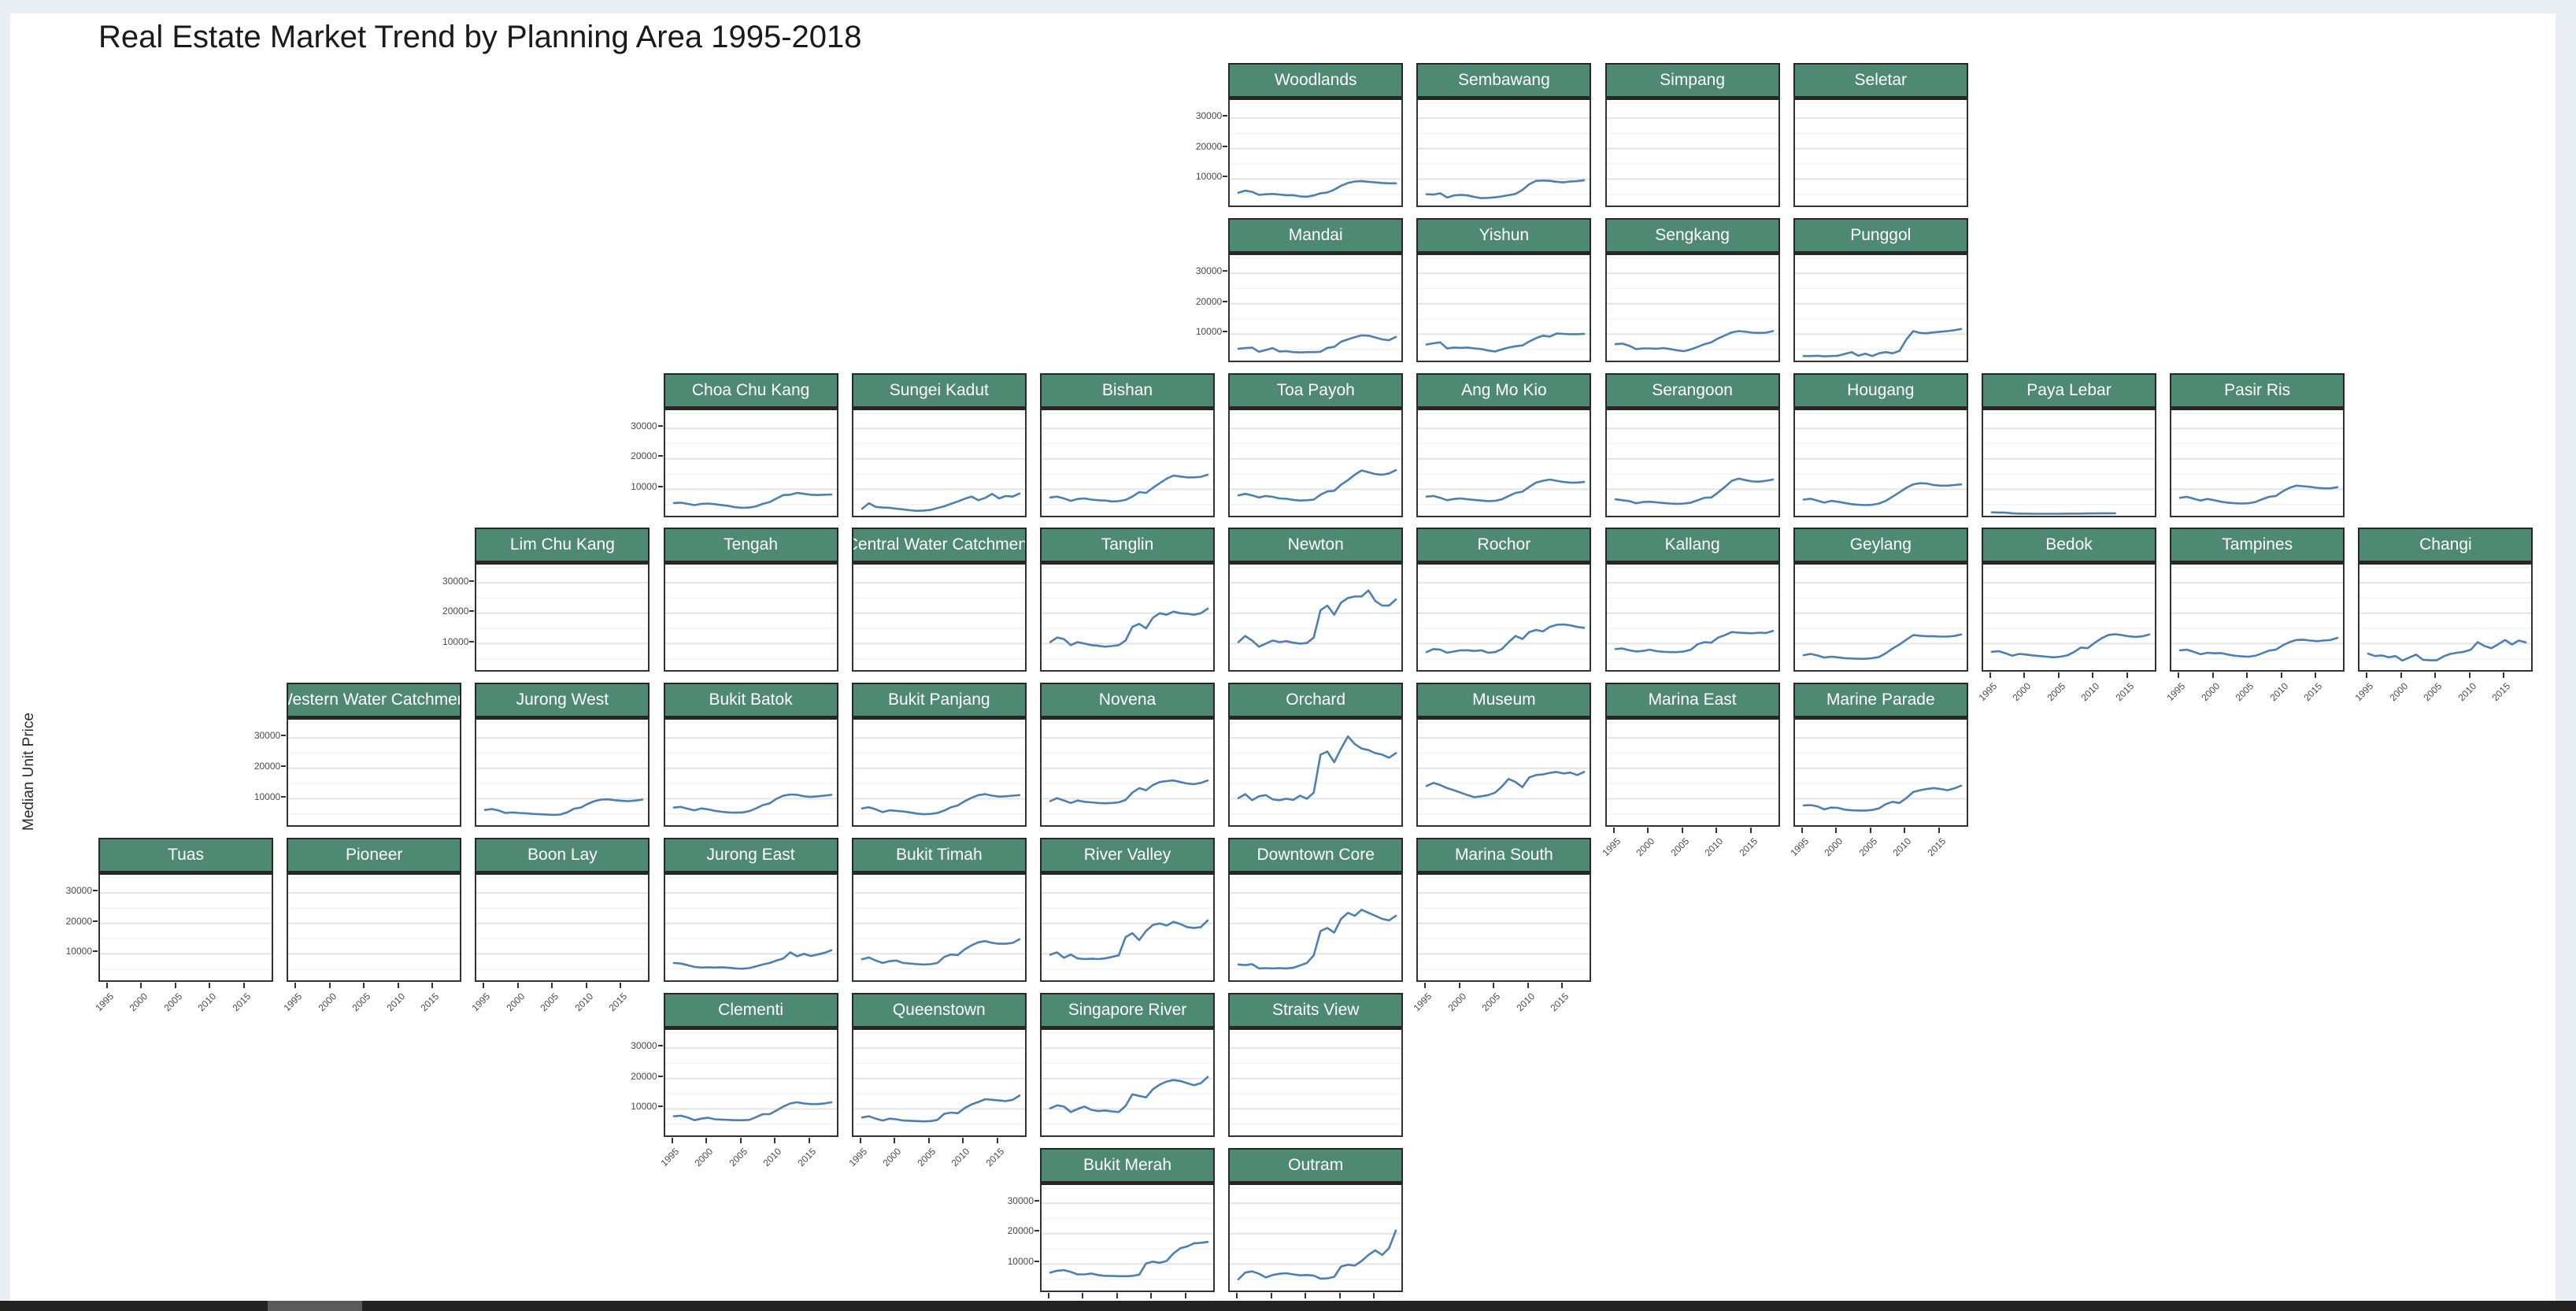 The image size is (2576, 1311). Describe the element at coordinates (939, 910) in the screenshot. I see `facet-bukit-timah: Bukit Timah` at that location.